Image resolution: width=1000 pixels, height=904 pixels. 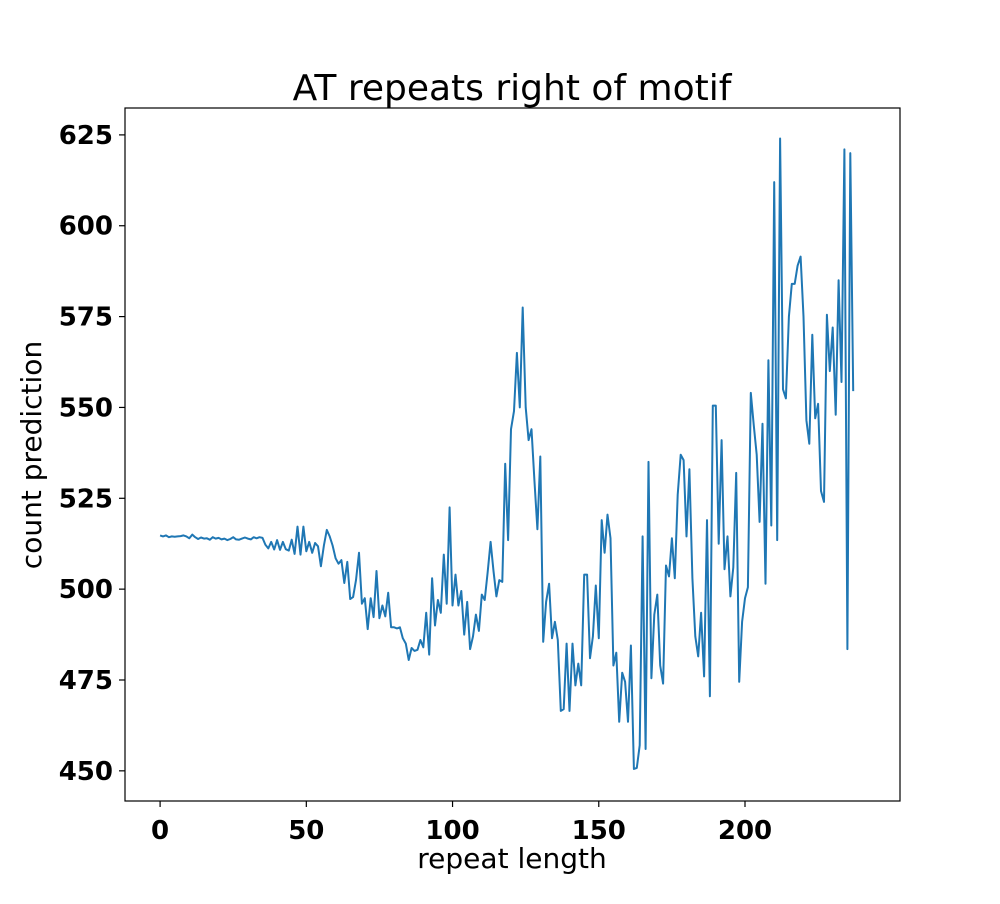 I want to click on y-tick-label: 525, so click(x=86, y=499).